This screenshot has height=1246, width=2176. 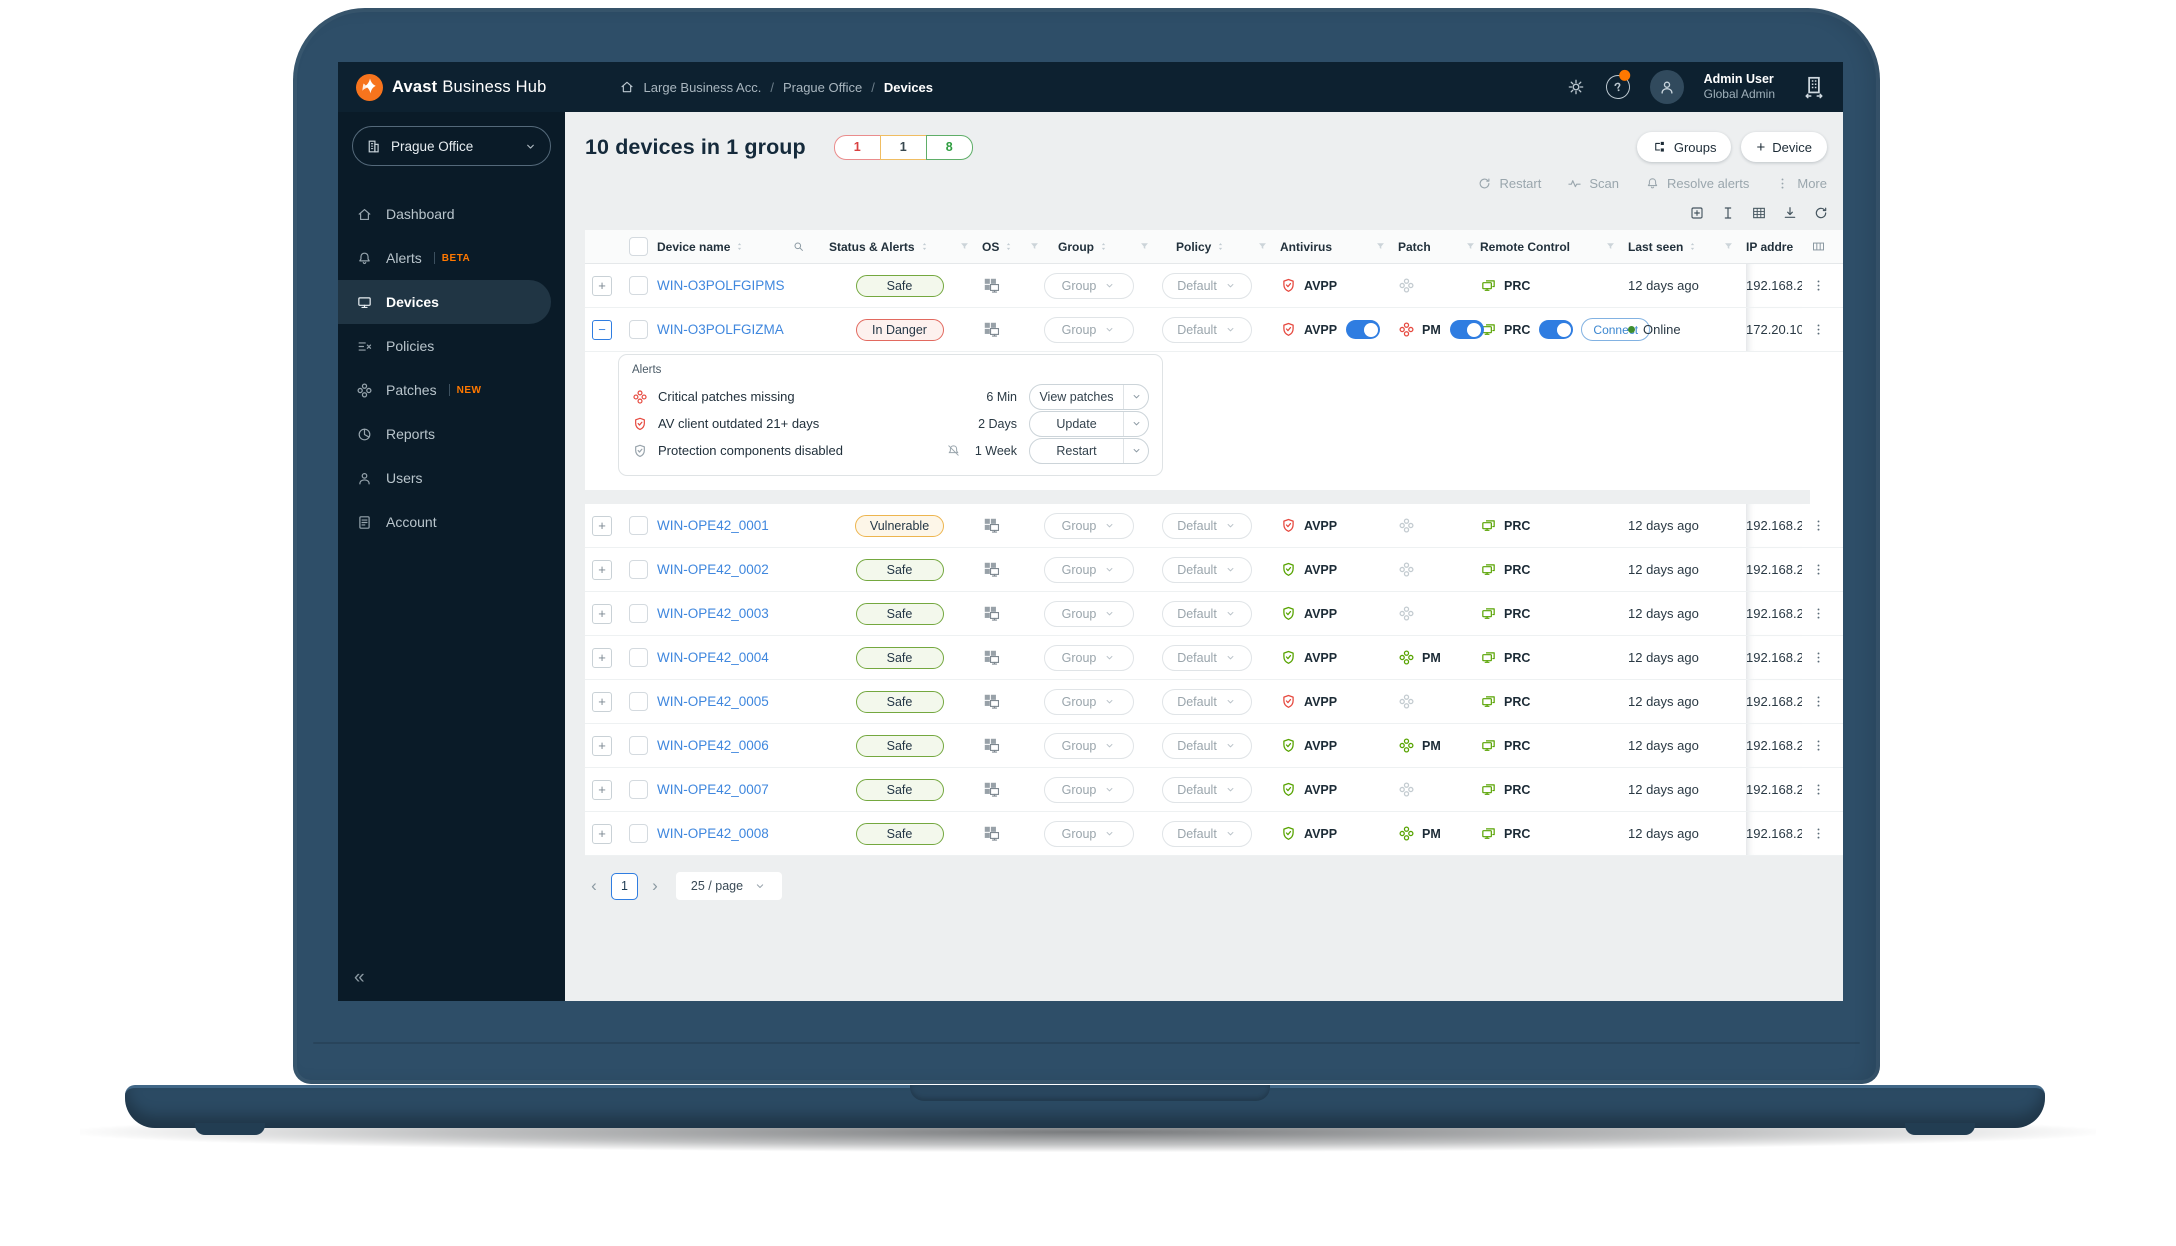 I want to click on col-last-seen: Last seen, so click(x=1687, y=247).